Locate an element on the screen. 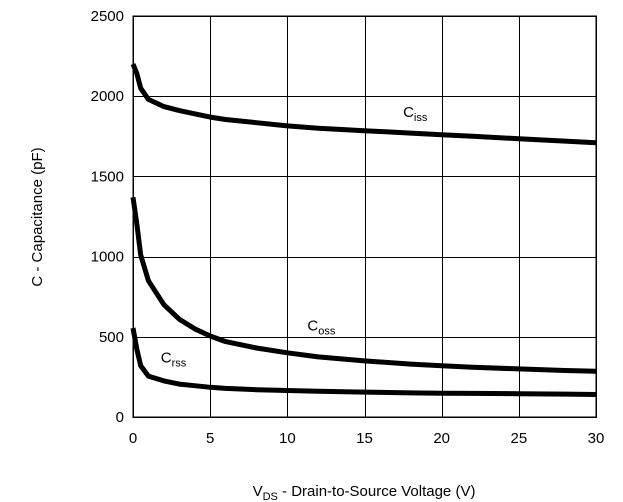 The height and width of the screenshot is (502, 623). y-tick-label: 2500 is located at coordinates (107, 16).